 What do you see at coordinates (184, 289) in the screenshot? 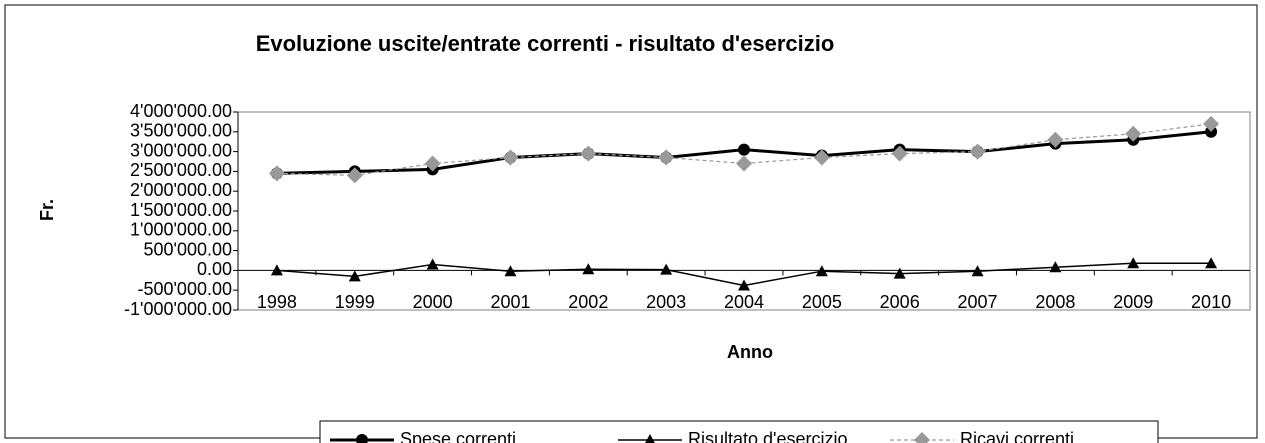
I see `y-tick-label: -500'000.00` at bounding box center [184, 289].